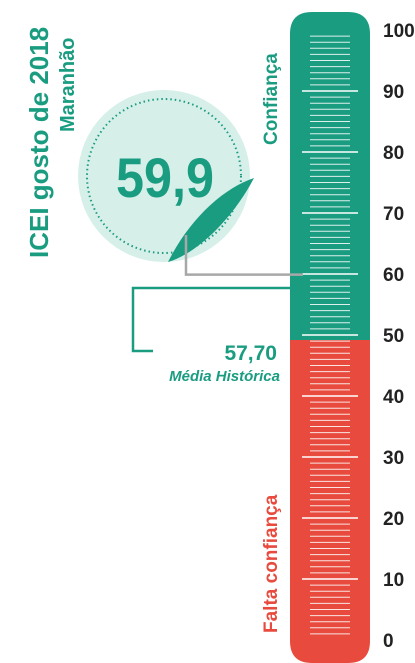 Image resolution: width=415 pixels, height=663 pixels. Describe the element at coordinates (271, 99) in the screenshot. I see `zone-label-confianca: Confiança` at that location.